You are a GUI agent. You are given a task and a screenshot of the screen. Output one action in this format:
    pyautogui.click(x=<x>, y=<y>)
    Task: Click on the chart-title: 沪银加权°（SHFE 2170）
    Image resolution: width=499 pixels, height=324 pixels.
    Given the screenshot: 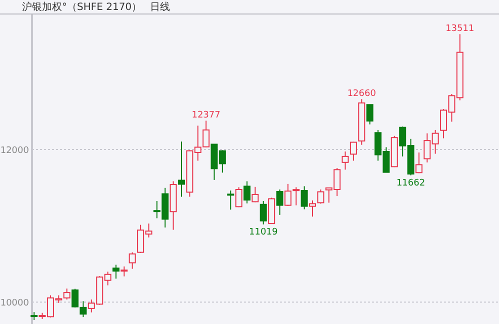 What is the action you would take?
    pyautogui.click(x=82, y=7)
    